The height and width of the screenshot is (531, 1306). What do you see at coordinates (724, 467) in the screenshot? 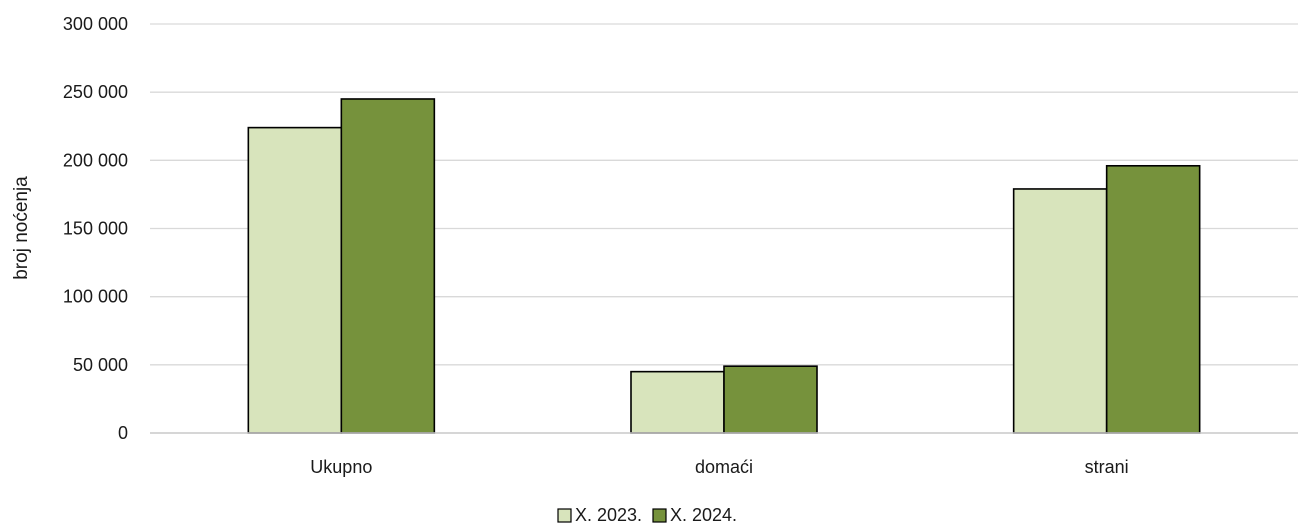
I see `category-label: domaći` at bounding box center [724, 467].